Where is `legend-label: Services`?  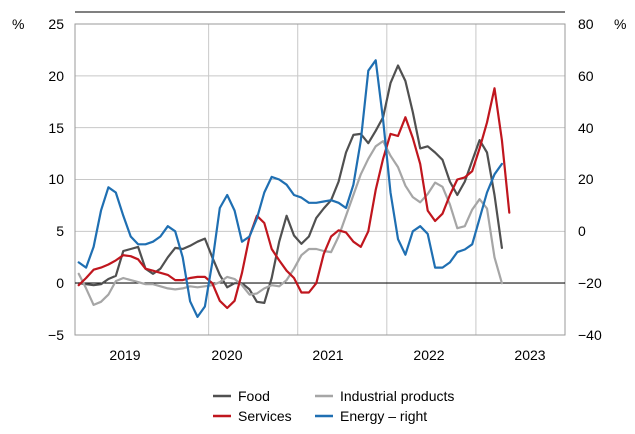
legend-label: Services is located at coordinates (265, 416).